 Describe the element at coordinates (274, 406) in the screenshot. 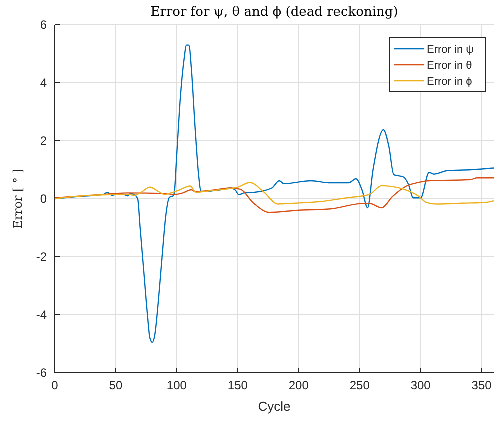

I see `x-axis-title: Cycle` at that location.